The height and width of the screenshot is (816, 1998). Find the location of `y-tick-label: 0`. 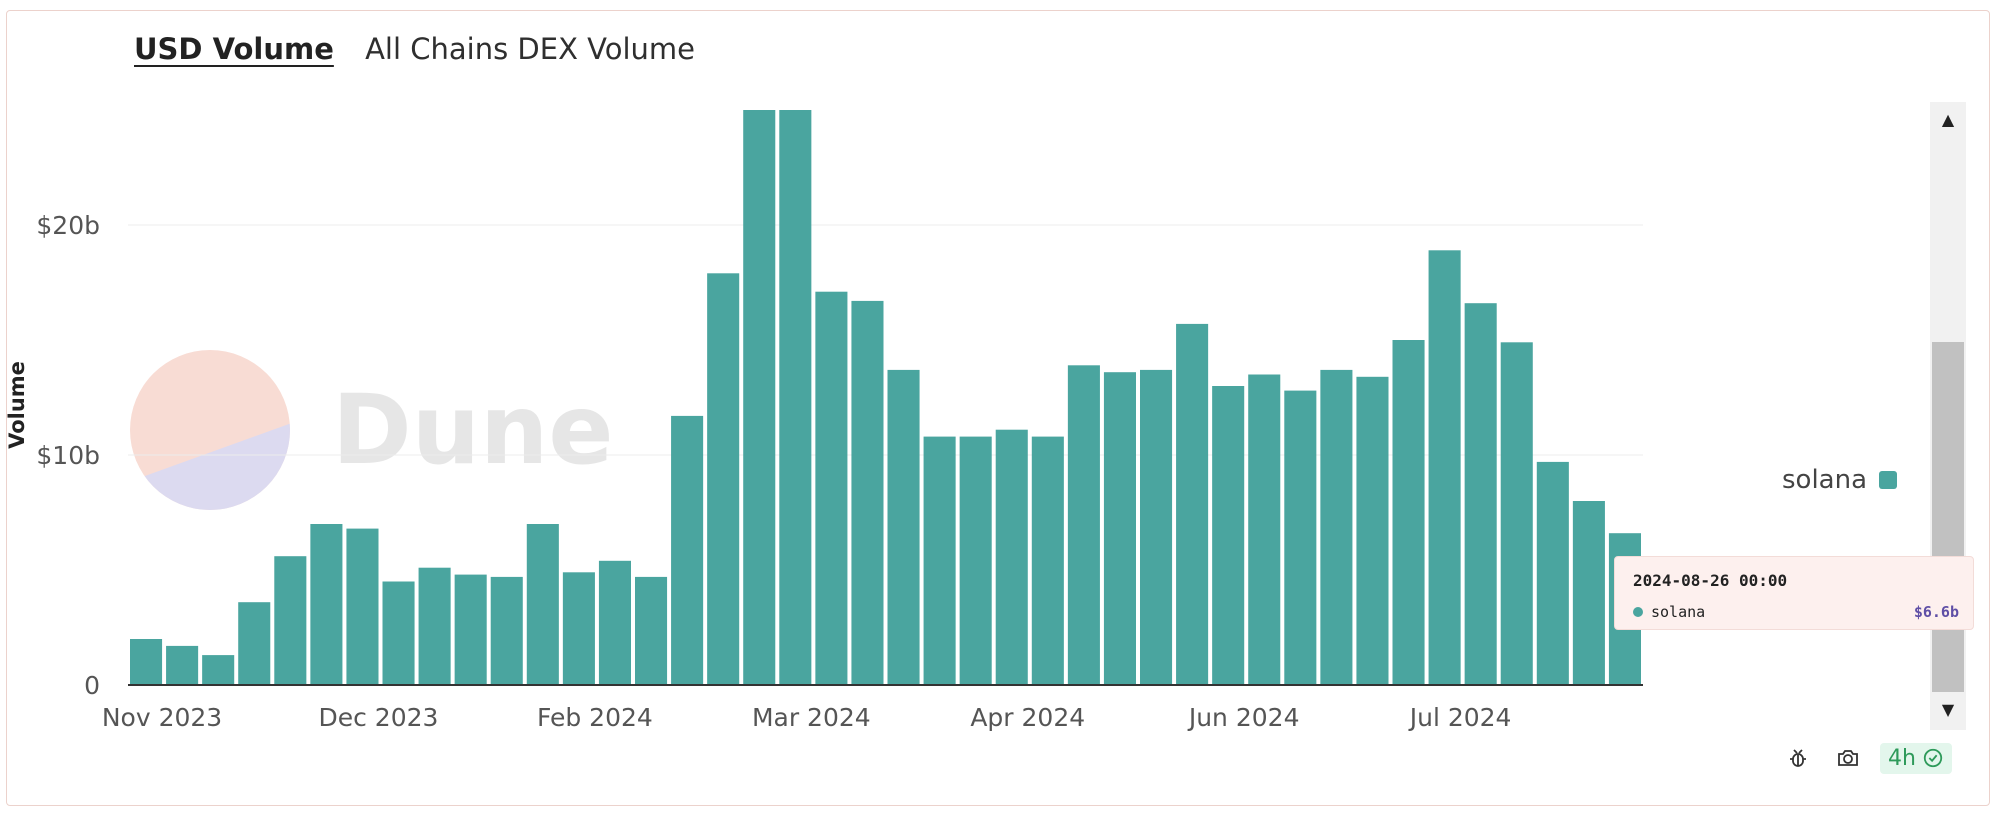

y-tick-label: 0 is located at coordinates (92, 685).